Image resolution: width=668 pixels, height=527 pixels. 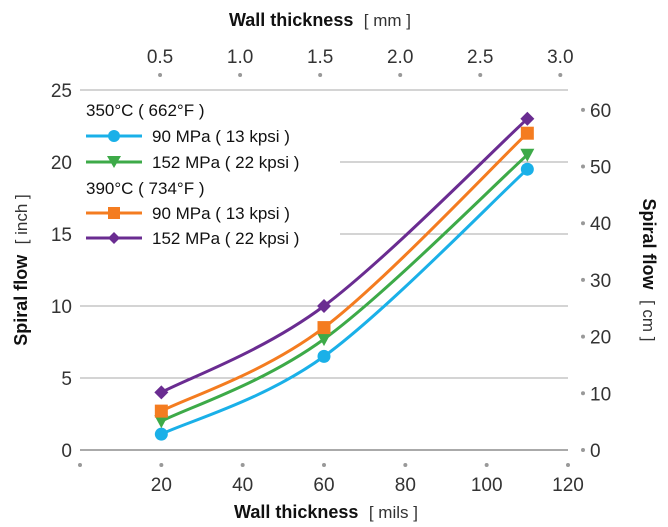 I want to click on legend-label-350-90: 90 MPa ( 13 kpsi ), so click(x=221, y=136).